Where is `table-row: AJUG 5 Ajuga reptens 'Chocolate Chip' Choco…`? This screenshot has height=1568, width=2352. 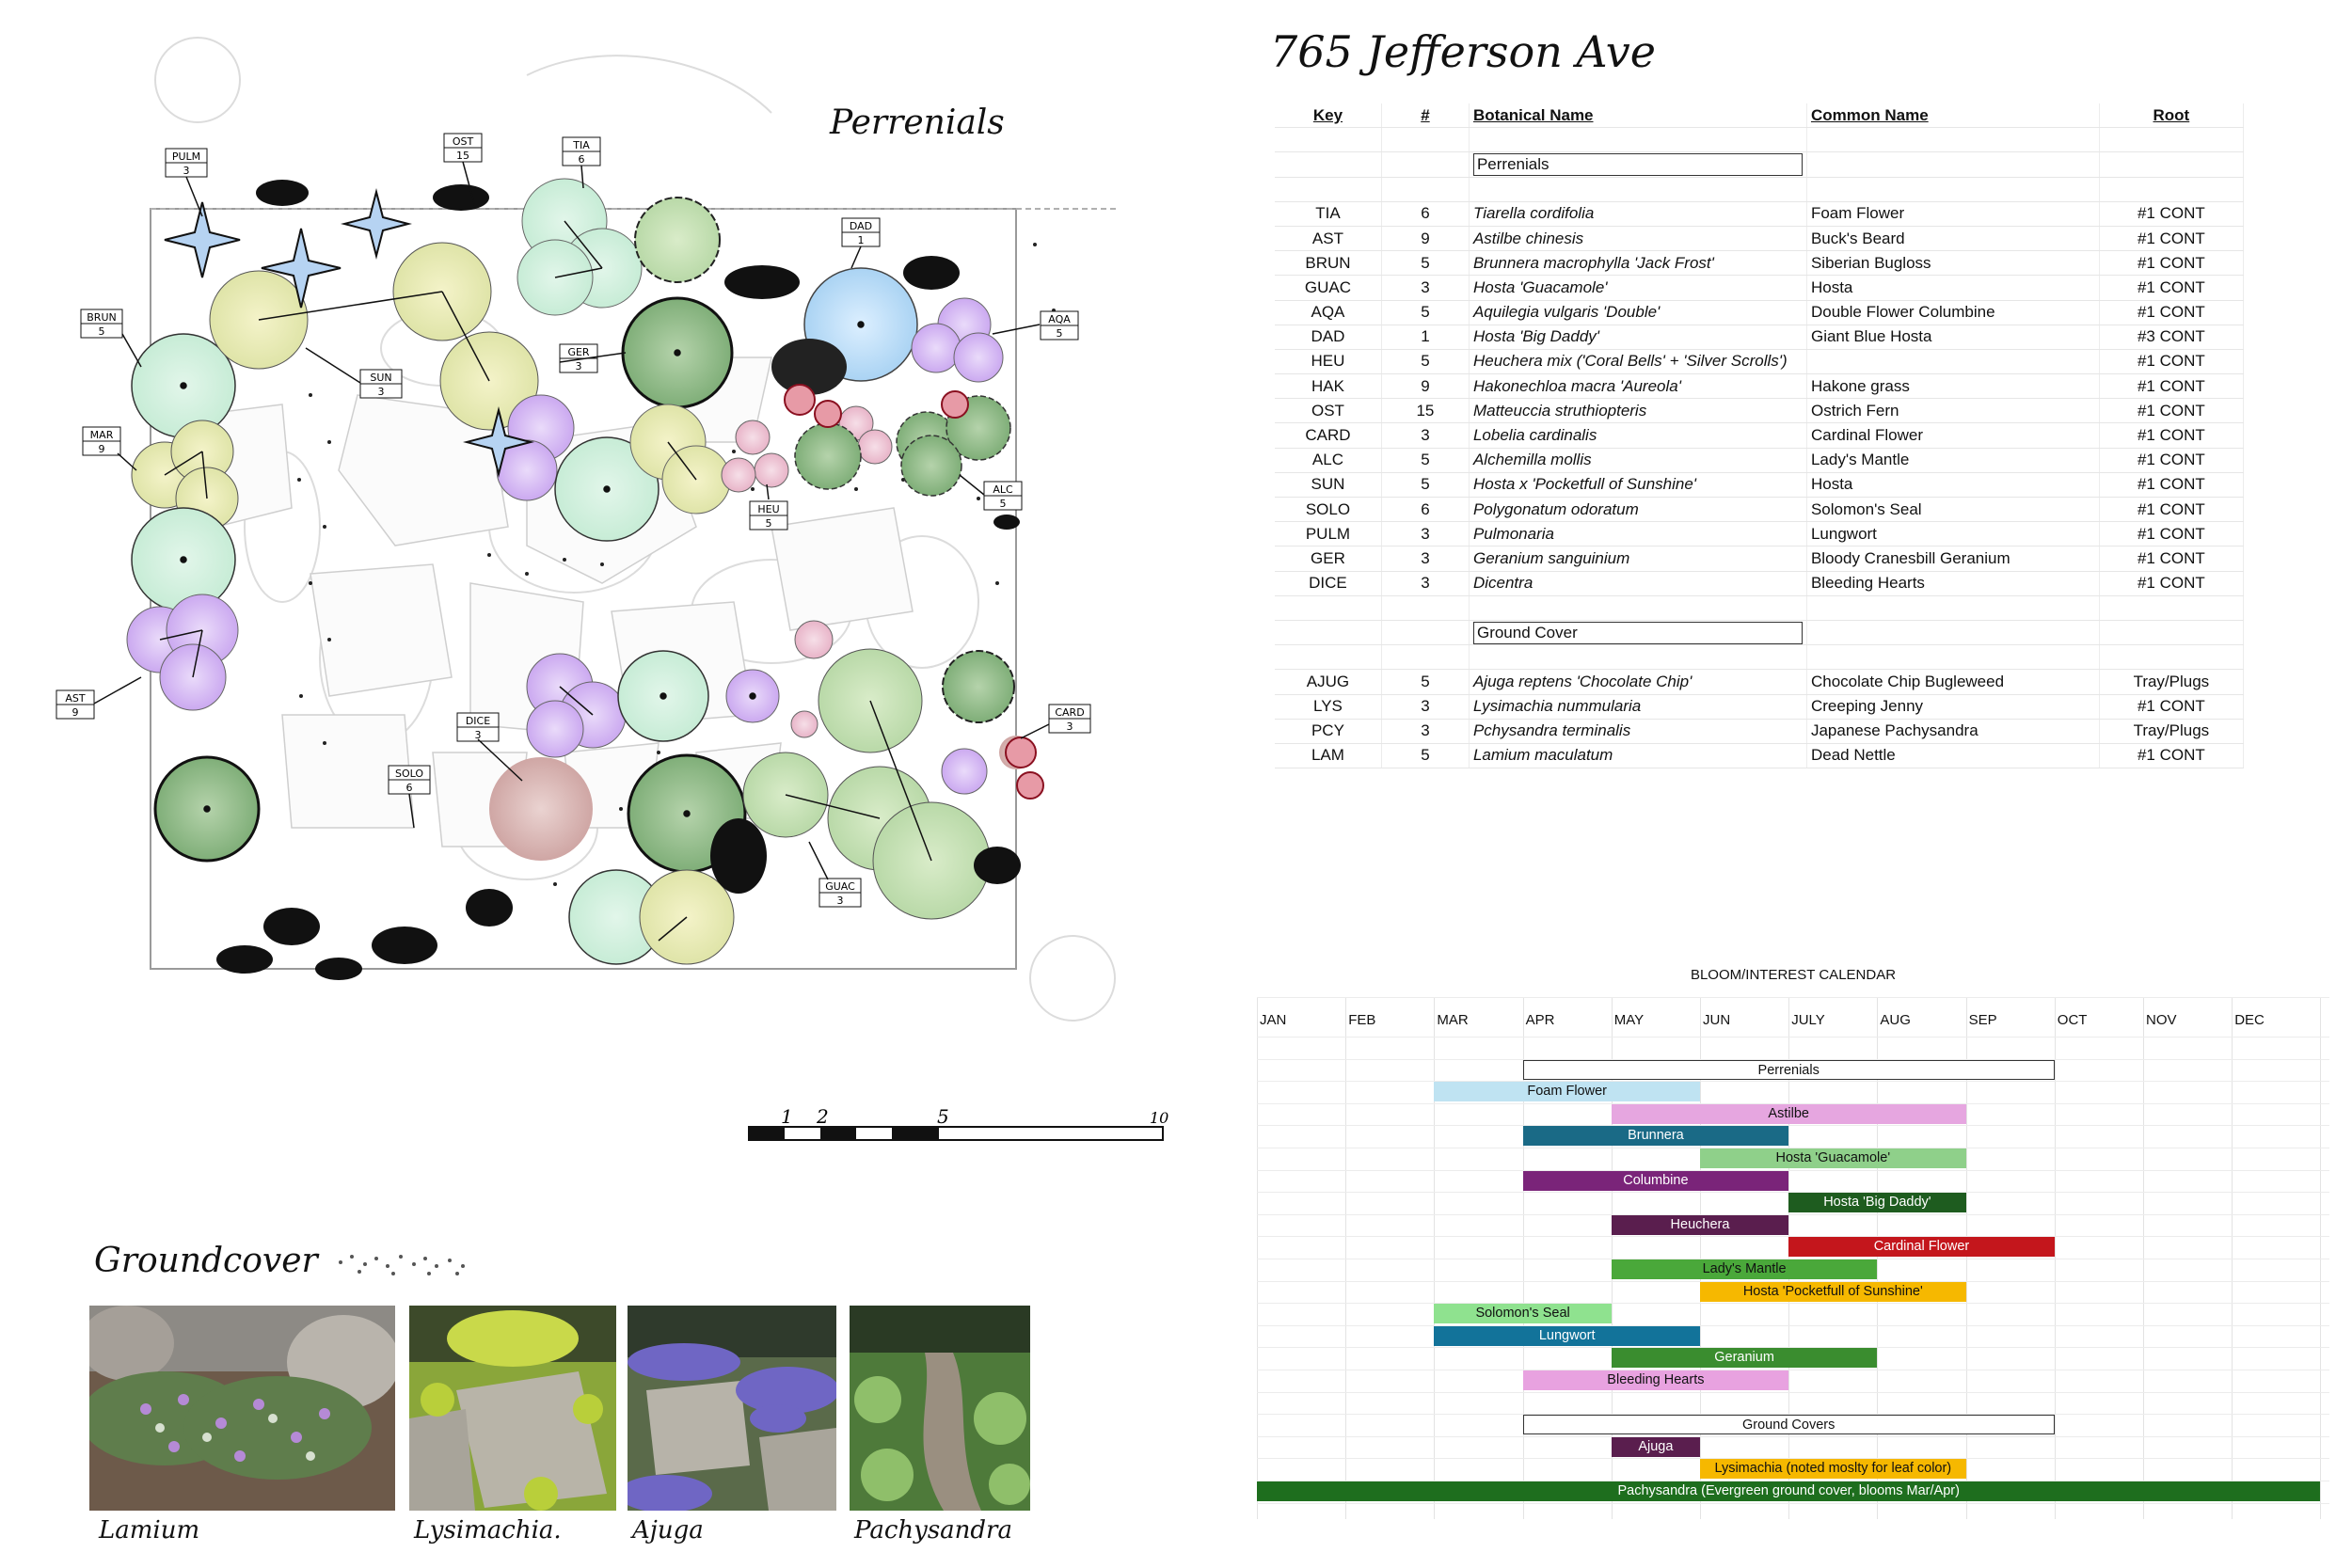
table-row: AJUG 5 Ajuga reptens 'Chocolate Chip' Choco… is located at coordinates (1760, 682).